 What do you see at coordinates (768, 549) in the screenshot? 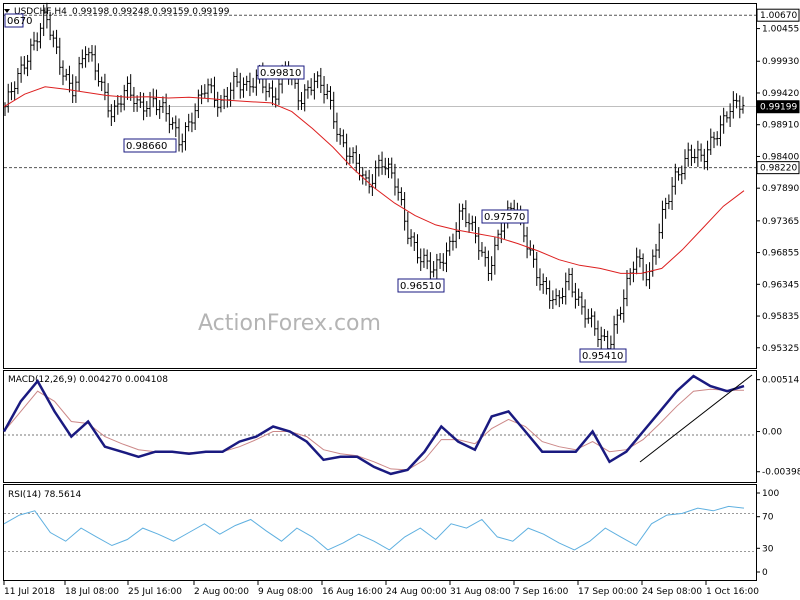
I see `rsi-y-tick-label: 30` at bounding box center [768, 549].